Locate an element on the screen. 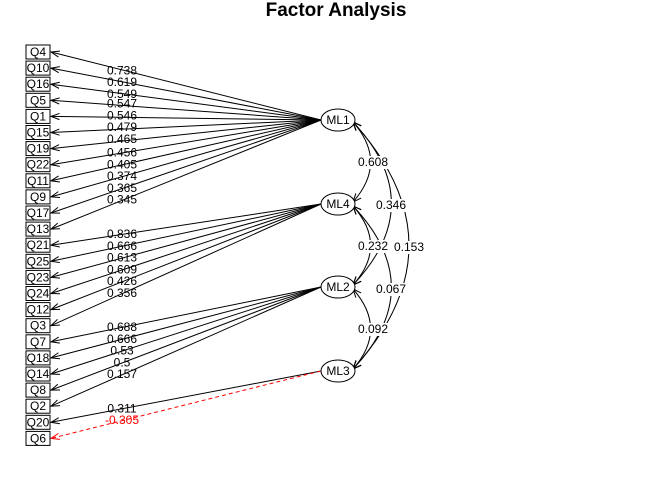 The image size is (672, 480). factor-node-ml3: ML3 is located at coordinates (338, 371).